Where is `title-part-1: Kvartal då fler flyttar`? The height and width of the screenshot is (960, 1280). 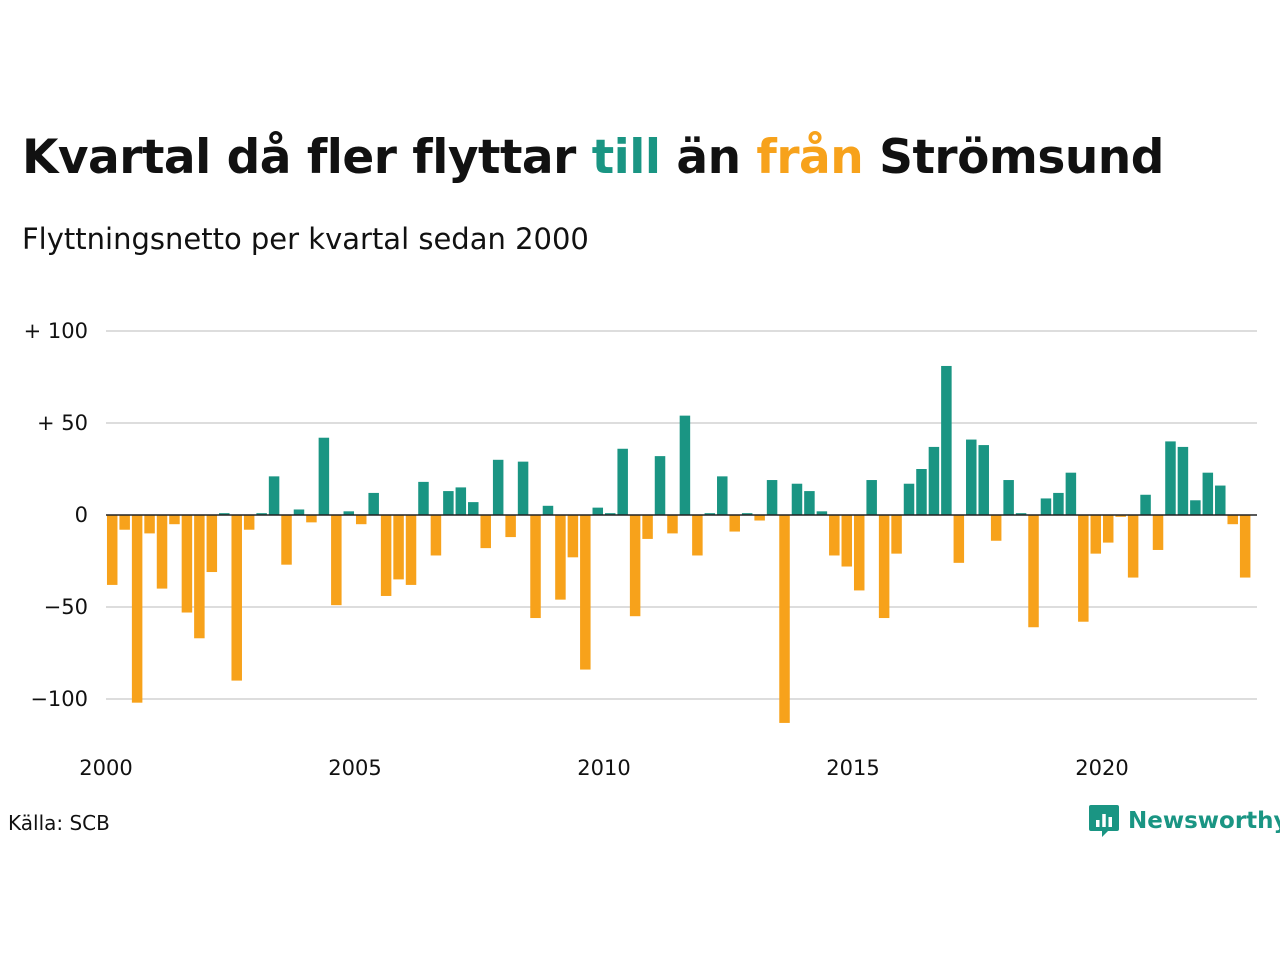 title-part-1: Kvartal då fler flyttar is located at coordinates (307, 157).